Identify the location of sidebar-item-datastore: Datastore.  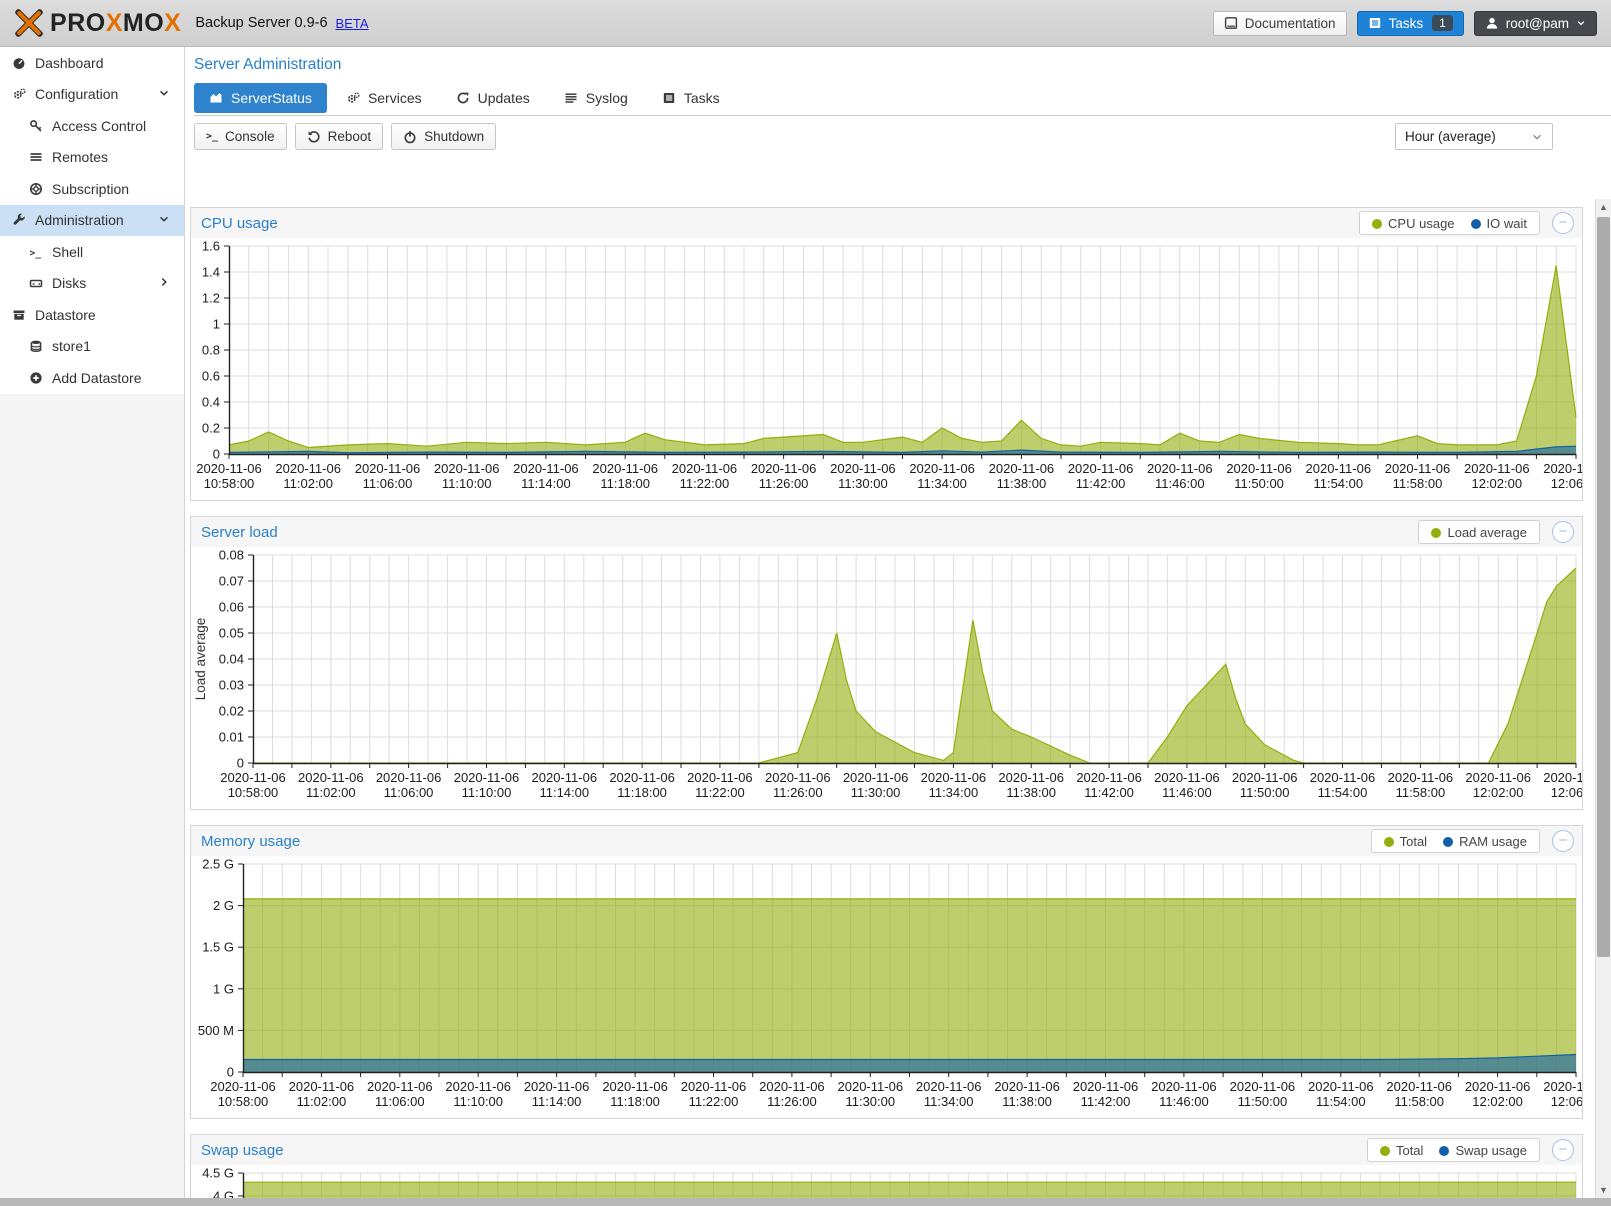
(92, 315).